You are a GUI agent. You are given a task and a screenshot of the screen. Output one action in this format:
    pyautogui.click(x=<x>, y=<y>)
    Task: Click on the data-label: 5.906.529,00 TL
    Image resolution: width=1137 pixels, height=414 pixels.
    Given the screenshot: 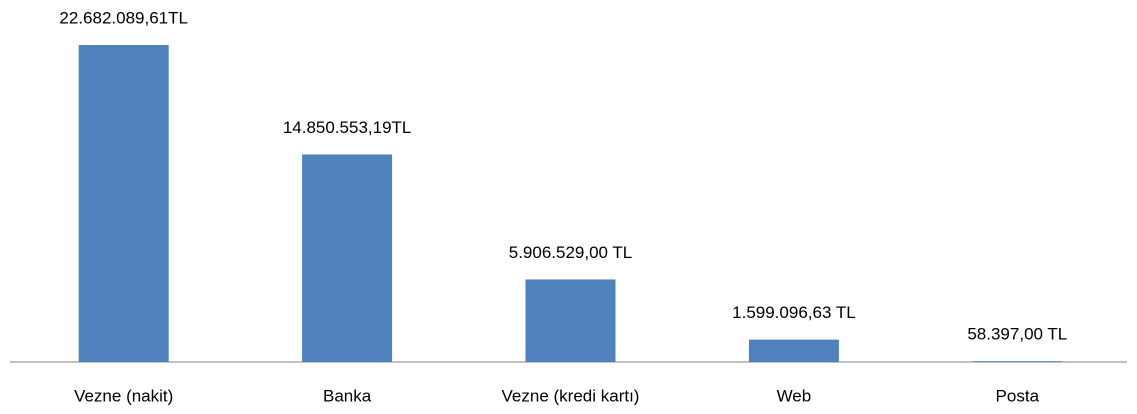 What is the action you would take?
    pyautogui.click(x=571, y=252)
    